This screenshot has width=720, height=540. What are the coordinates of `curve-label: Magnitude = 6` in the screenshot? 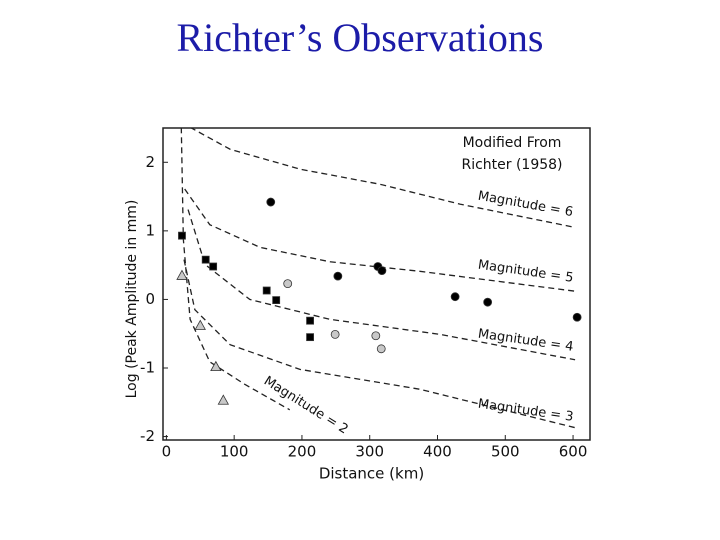 It's located at (525, 204).